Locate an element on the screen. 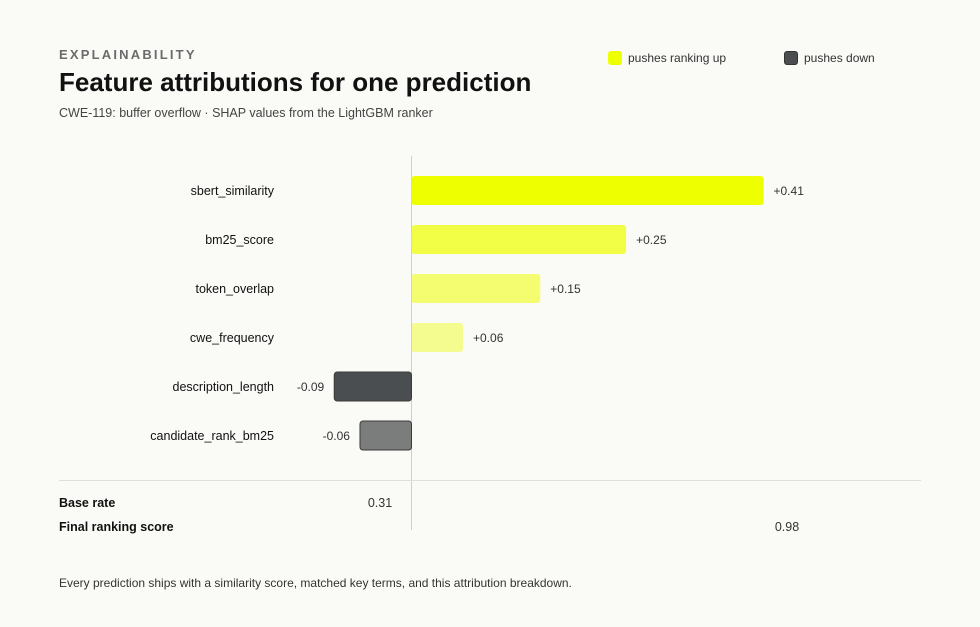 The height and width of the screenshot is (627, 980). category-label: candidate_rank_bm25 is located at coordinates (212, 436).